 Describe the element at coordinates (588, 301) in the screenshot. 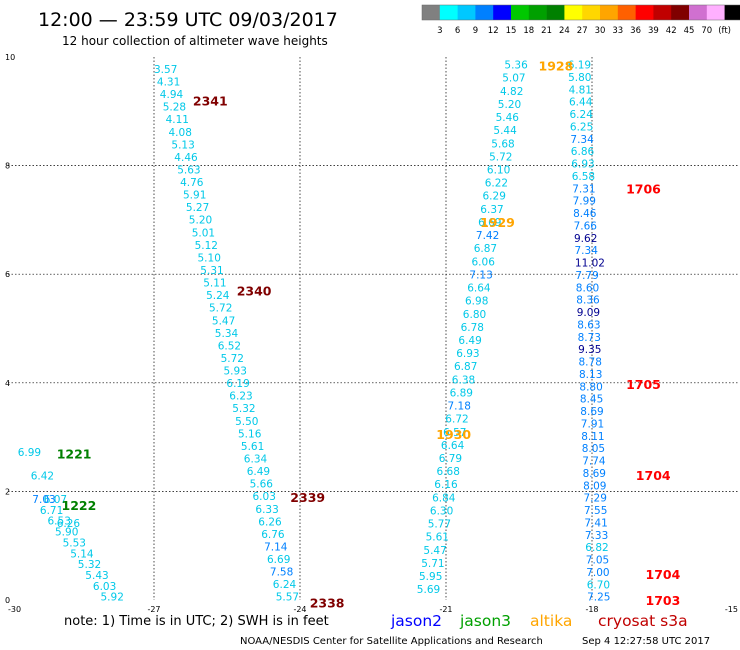

I see `wave-height-value: 8.36` at that location.